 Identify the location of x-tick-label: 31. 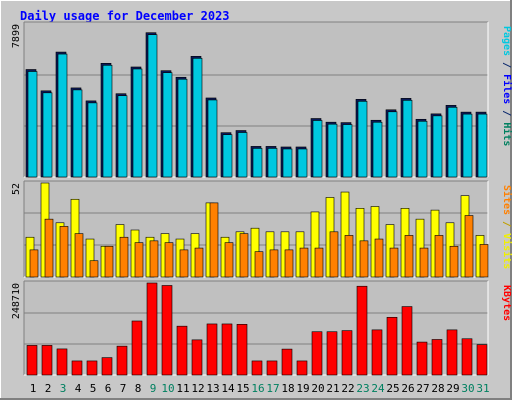
(482, 388).